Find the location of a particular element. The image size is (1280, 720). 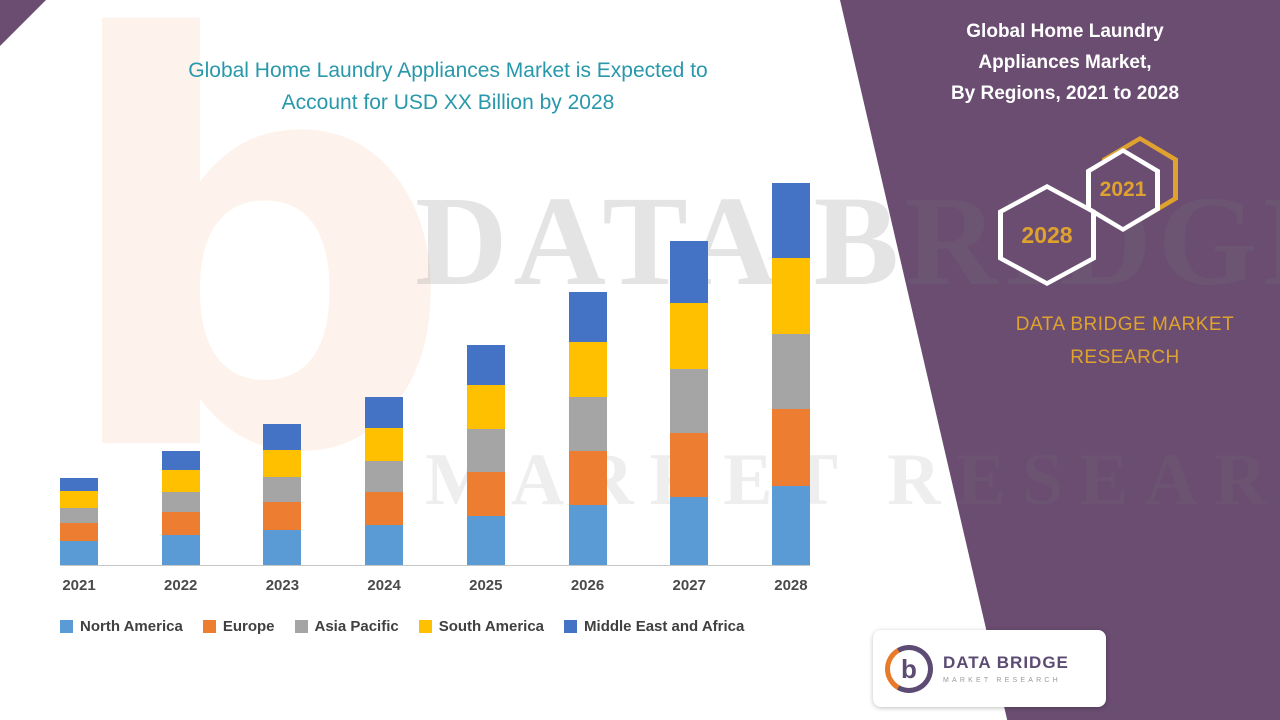

segment-north-america-2024 is located at coordinates (384, 545).